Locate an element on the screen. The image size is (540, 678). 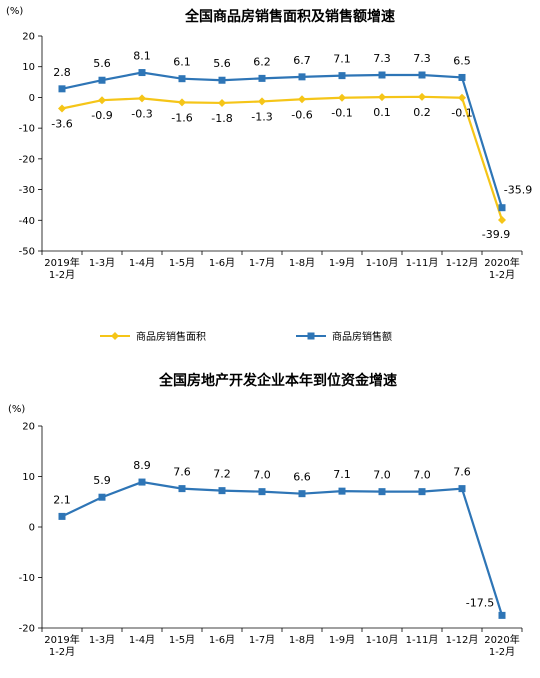
data-label: -0.3 is located at coordinates (141, 113).